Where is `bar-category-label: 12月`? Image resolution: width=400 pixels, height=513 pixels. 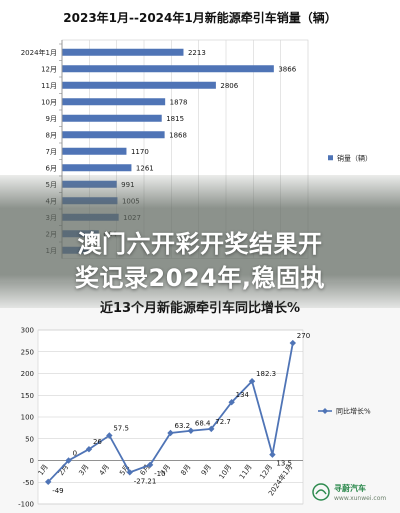 bar-category-label: 12月 is located at coordinates (49, 69).